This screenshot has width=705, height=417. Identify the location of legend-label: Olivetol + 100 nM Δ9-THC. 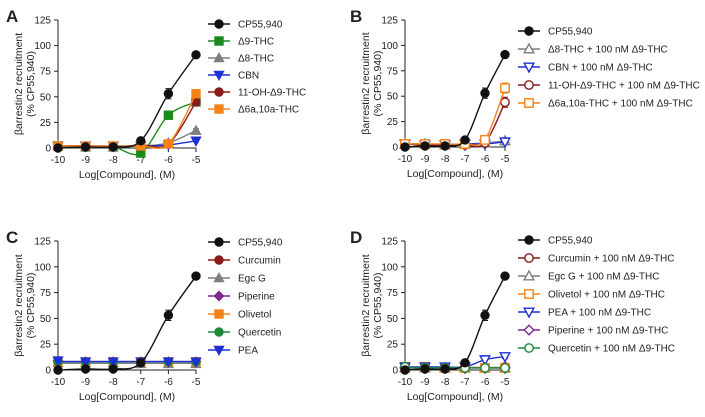
(606, 295).